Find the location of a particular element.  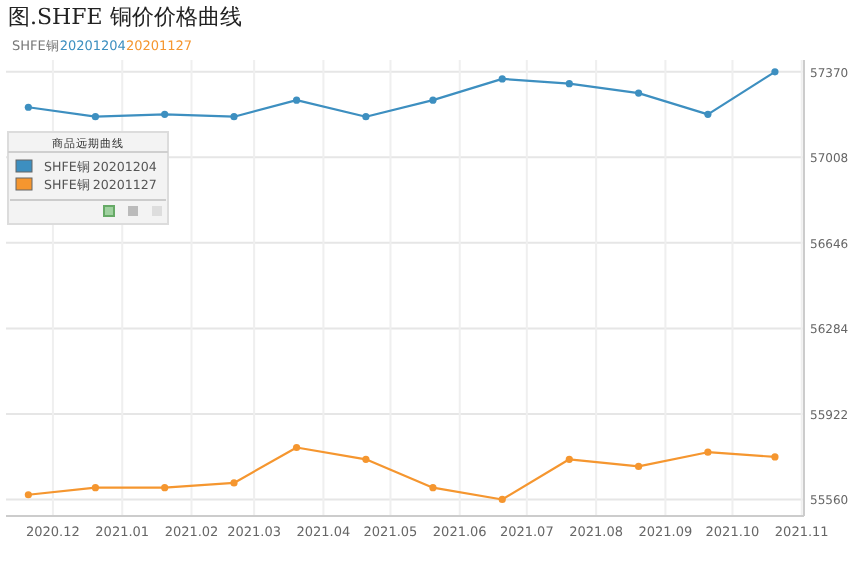

chart-title: 图.SHFE 铜价价格曲线 is located at coordinates (125, 17).